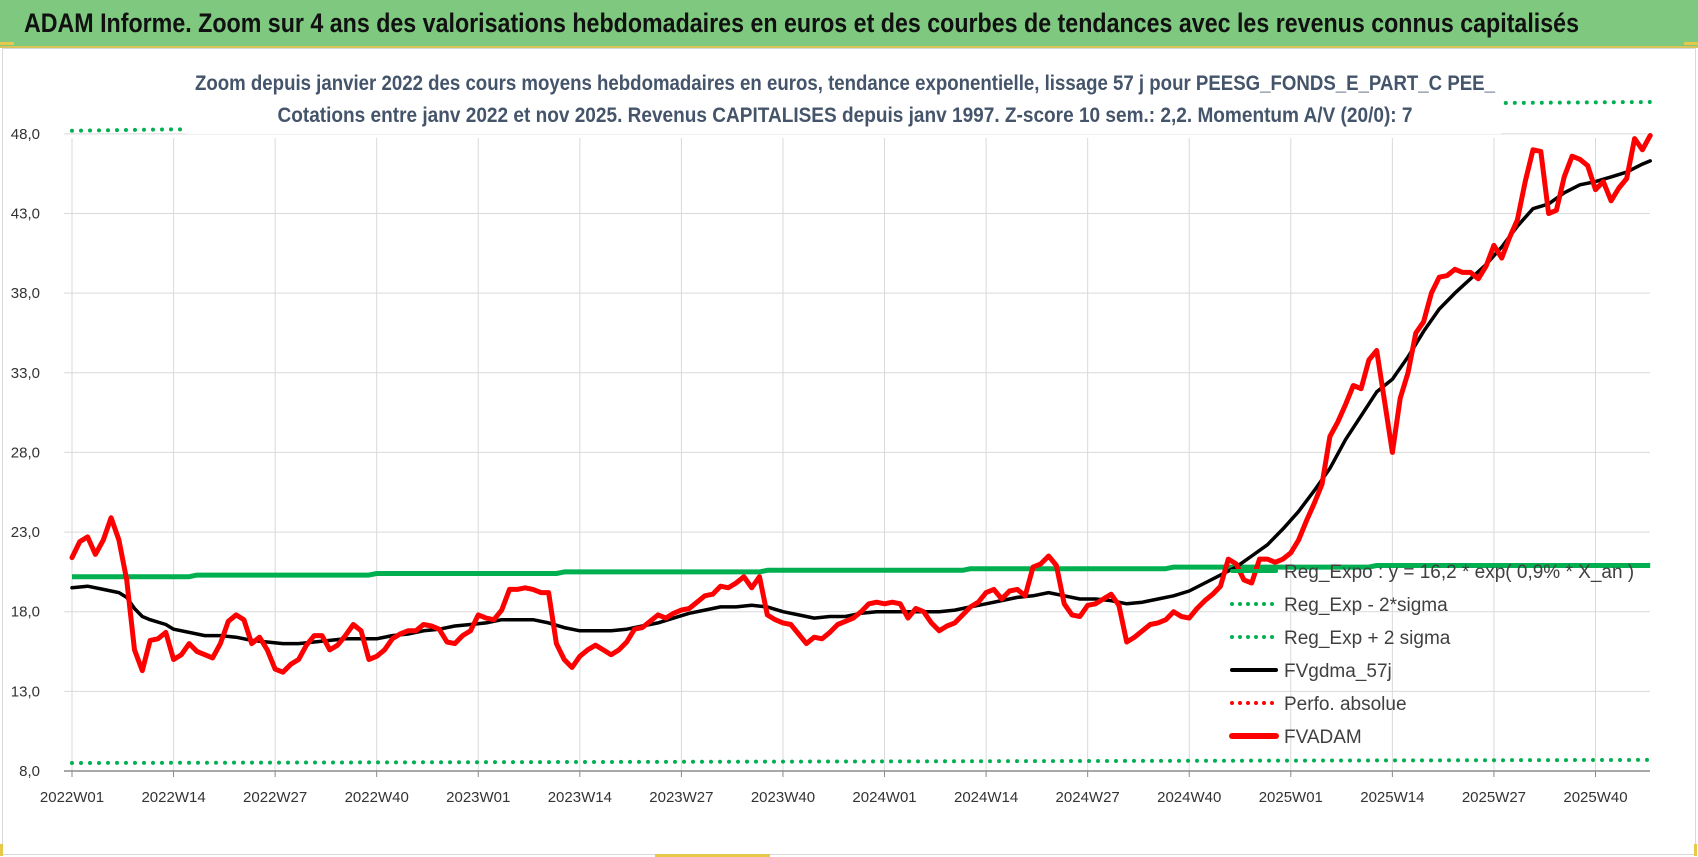 The width and height of the screenshot is (1698, 857). Describe the element at coordinates (377, 797) in the screenshot. I see `x-tick-label: 2022W40` at that location.